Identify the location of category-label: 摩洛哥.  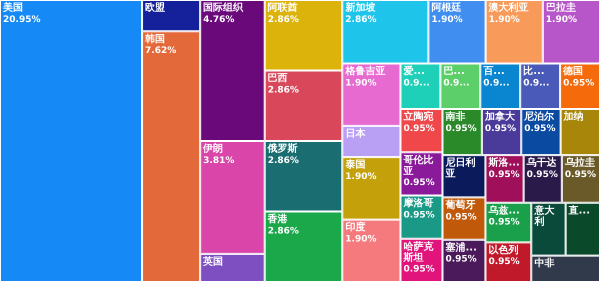
(418, 203).